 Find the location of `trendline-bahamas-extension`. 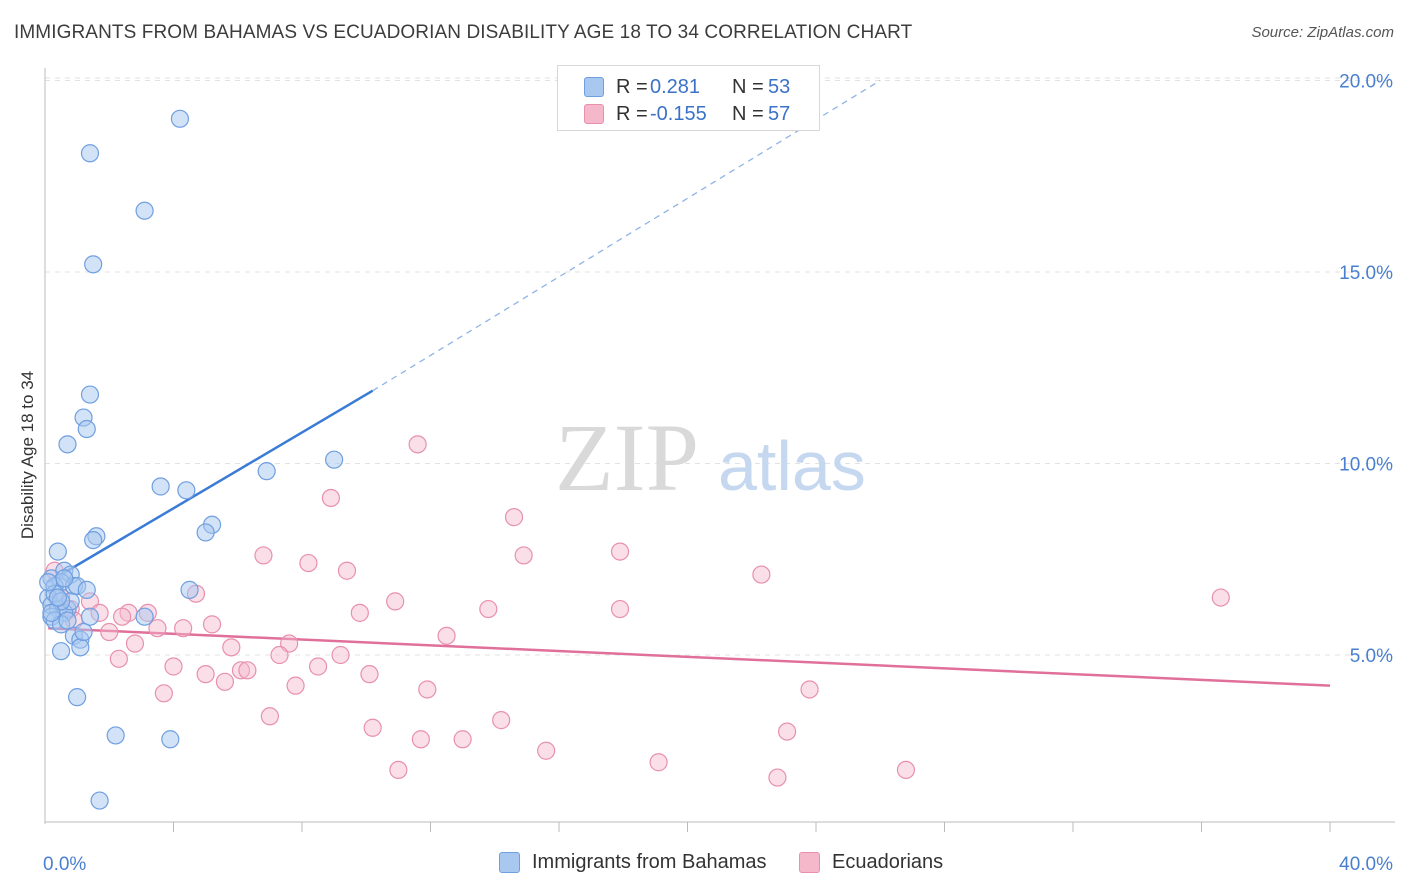

trendline-bahamas-extension is located at coordinates (626, 235).